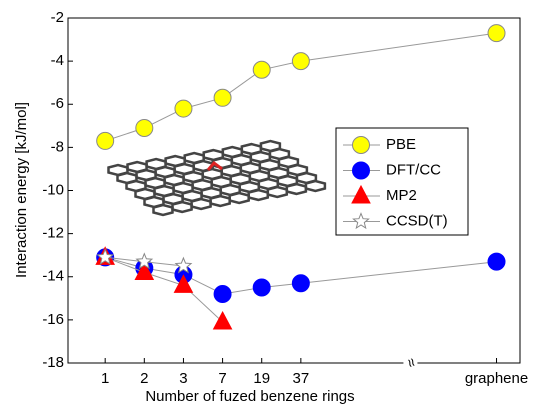 The height and width of the screenshot is (405, 540). What do you see at coordinates (401, 144) in the screenshot?
I see `legend-label: PBE` at bounding box center [401, 144].